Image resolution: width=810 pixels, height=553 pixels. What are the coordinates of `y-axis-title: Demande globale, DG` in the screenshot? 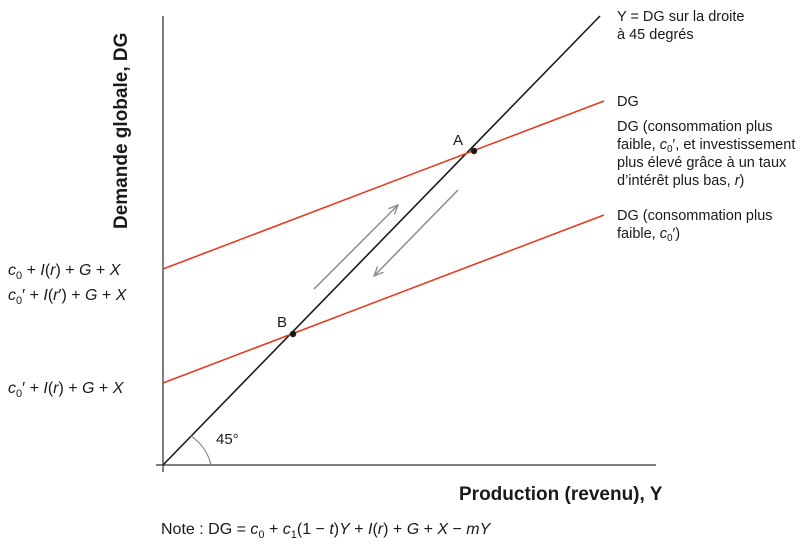 It's located at (121, 131).